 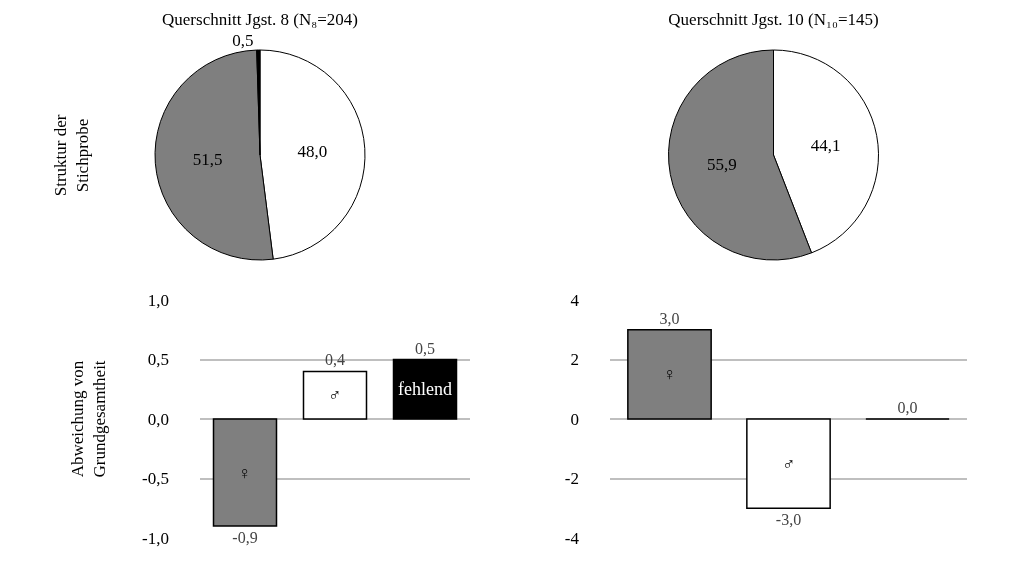 What do you see at coordinates (669, 318) in the screenshot?
I see `data-label: 3,0` at bounding box center [669, 318].